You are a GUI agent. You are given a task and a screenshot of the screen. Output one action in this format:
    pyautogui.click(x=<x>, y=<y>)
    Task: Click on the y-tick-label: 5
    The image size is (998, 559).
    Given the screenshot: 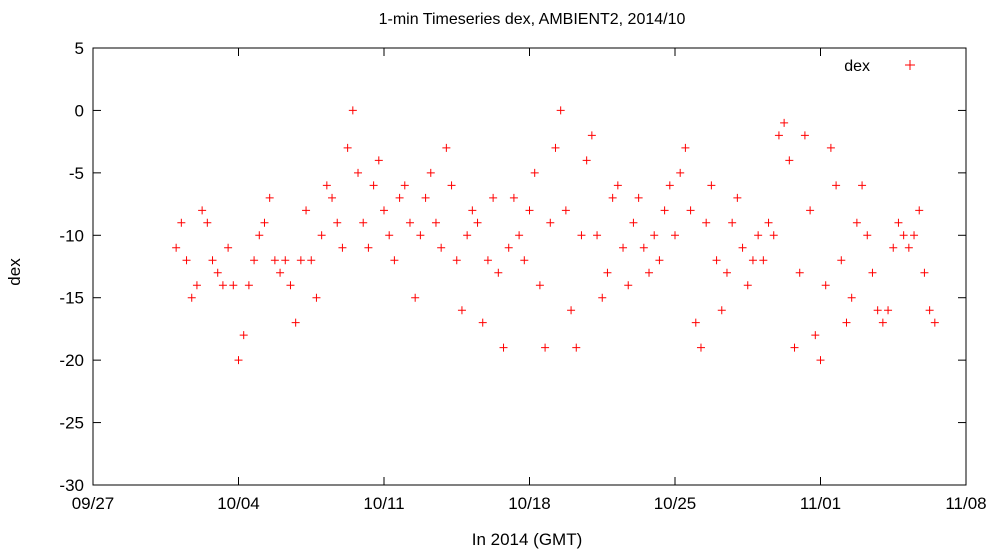 What is the action you would take?
    pyautogui.click(x=79, y=48)
    